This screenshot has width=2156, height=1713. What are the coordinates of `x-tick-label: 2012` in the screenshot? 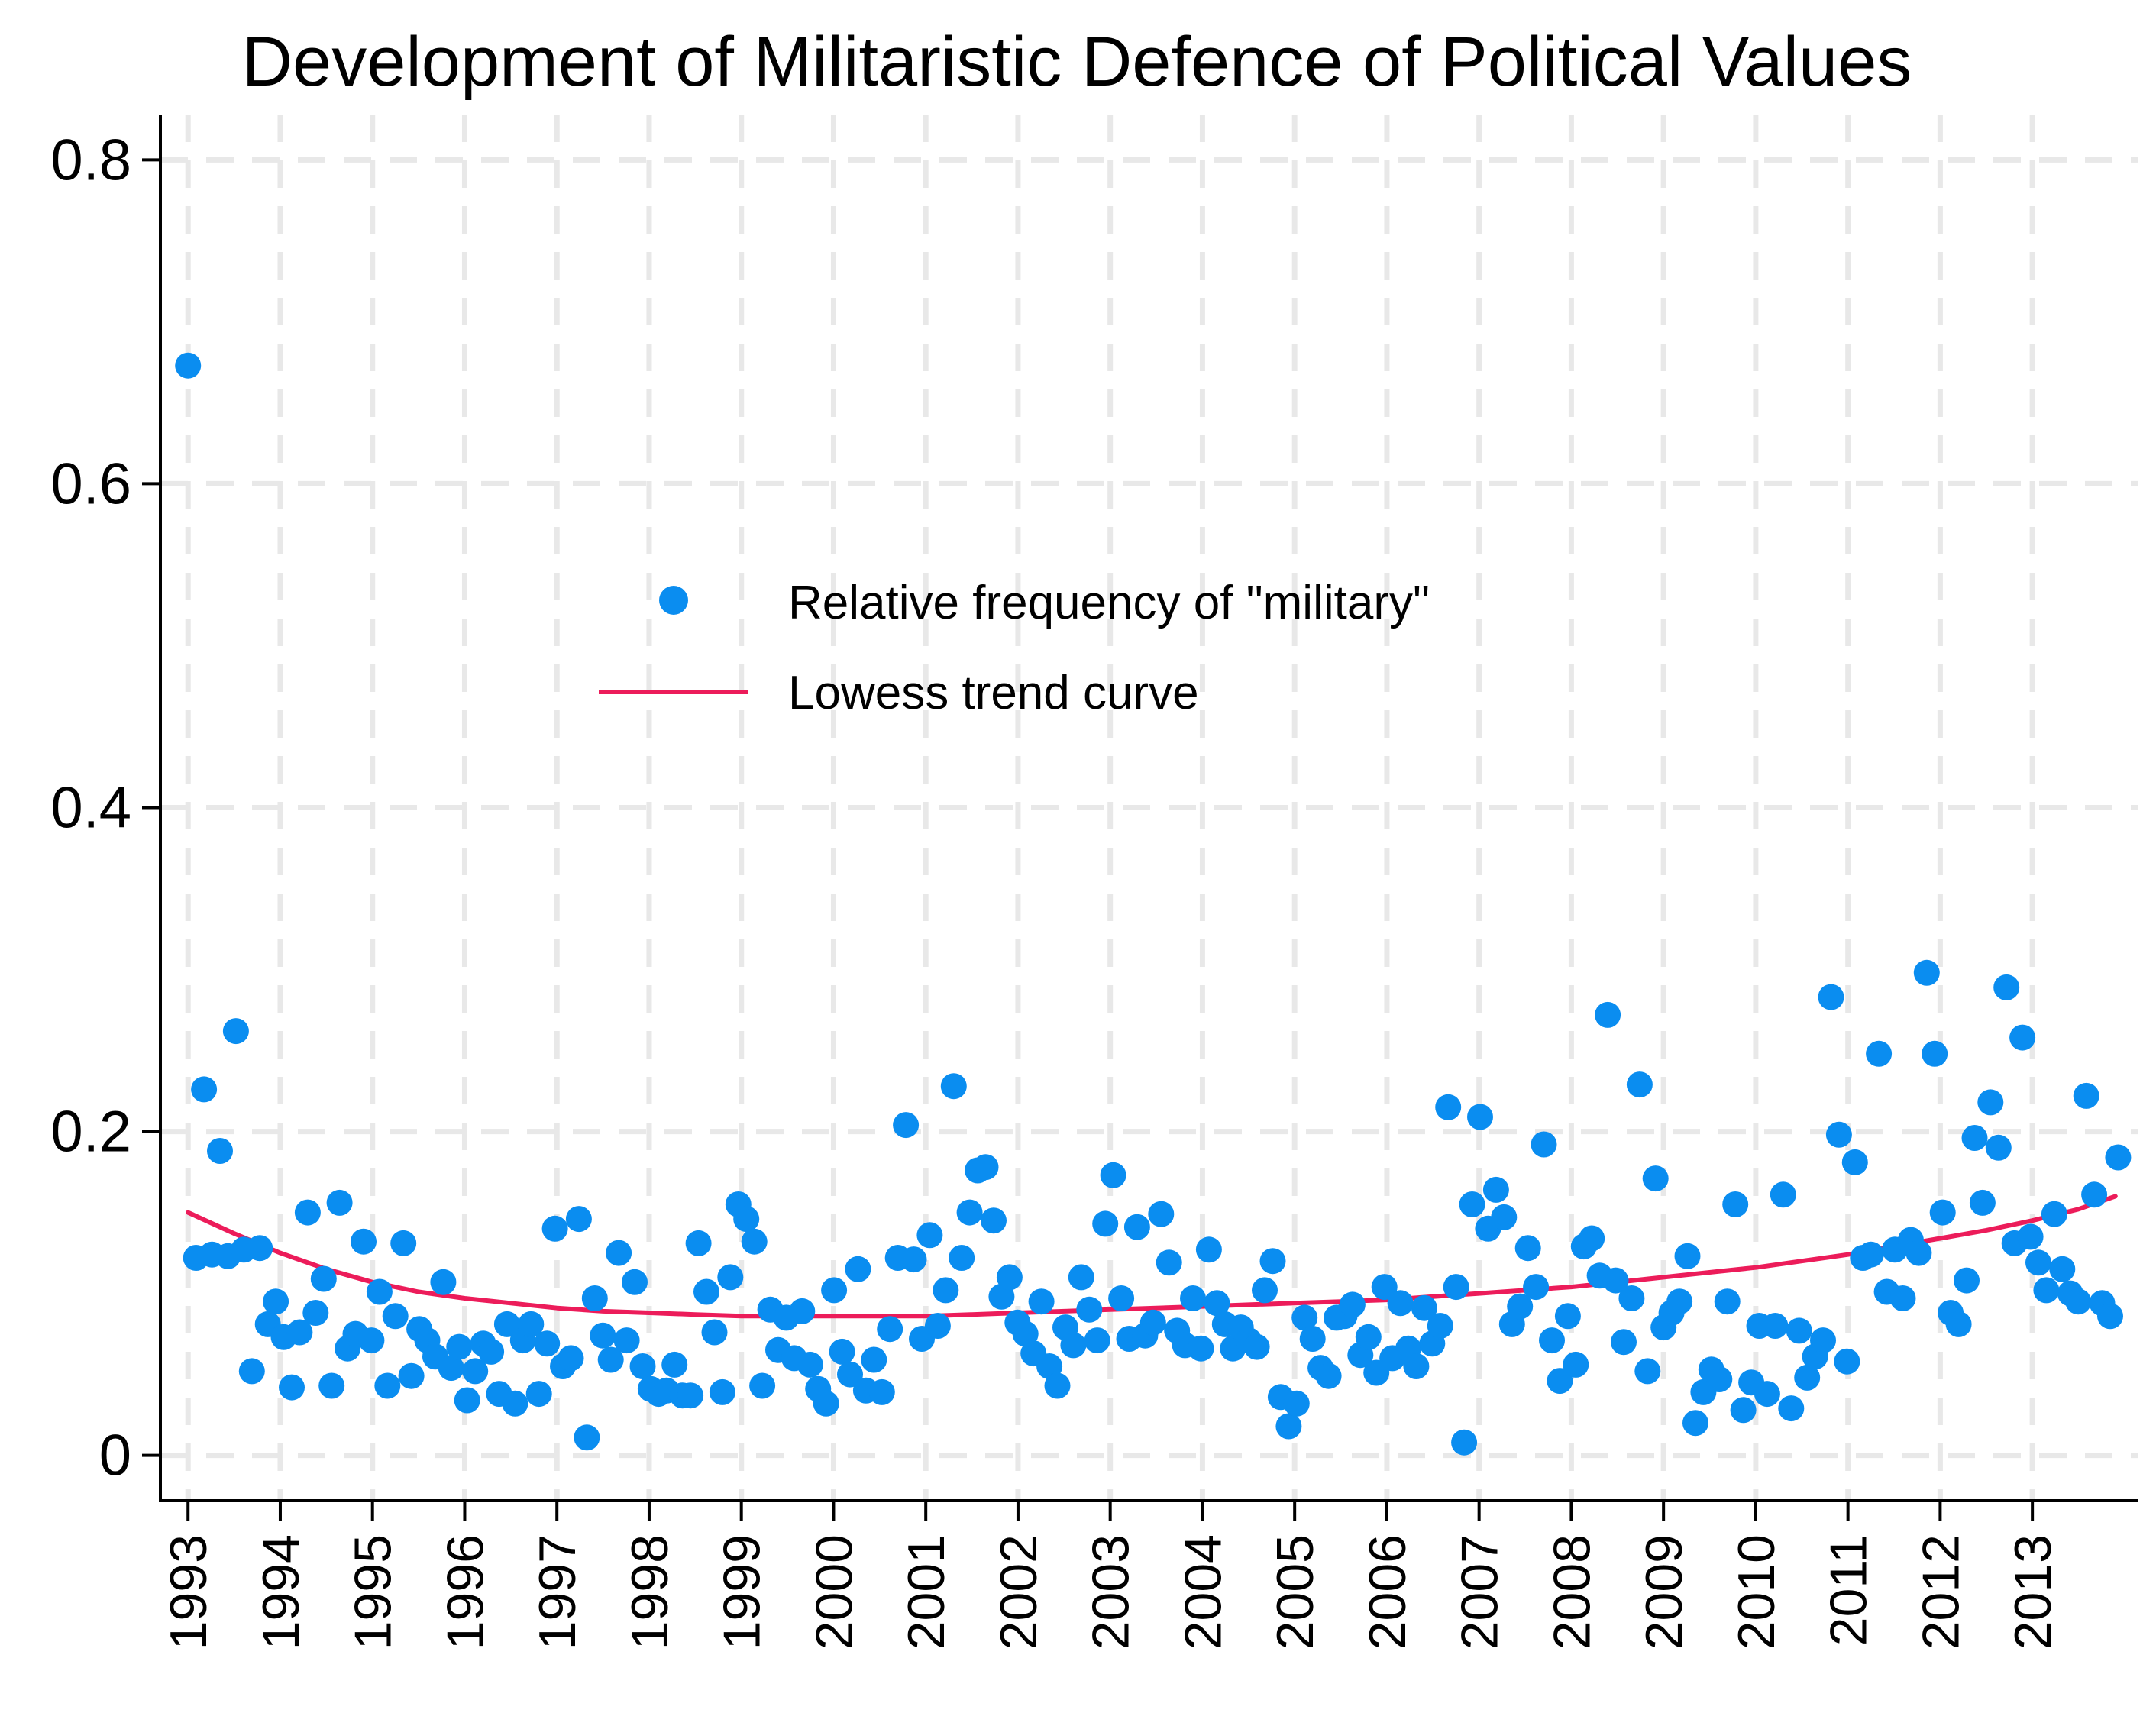 It's located at (1941, 1592).